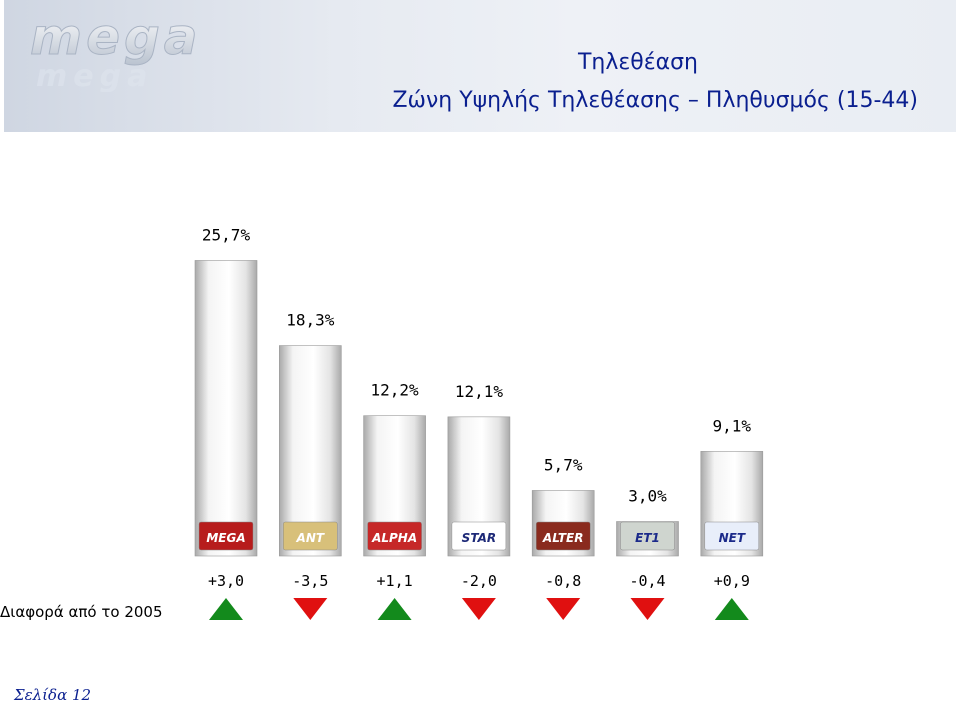 This screenshot has width=960, height=706. Describe the element at coordinates (310, 581) in the screenshot. I see `diff-value: -3,5` at that location.